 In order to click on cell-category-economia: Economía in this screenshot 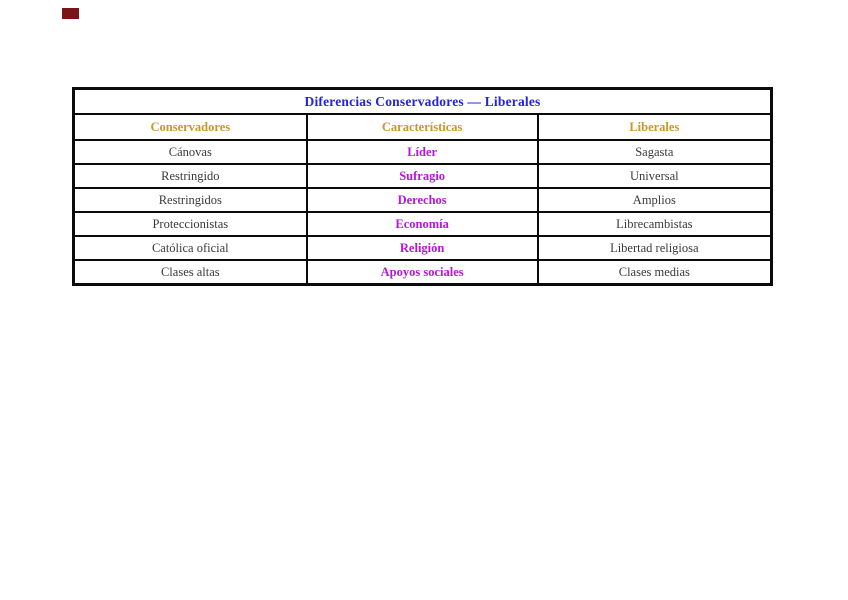, I will do `click(422, 224)`.